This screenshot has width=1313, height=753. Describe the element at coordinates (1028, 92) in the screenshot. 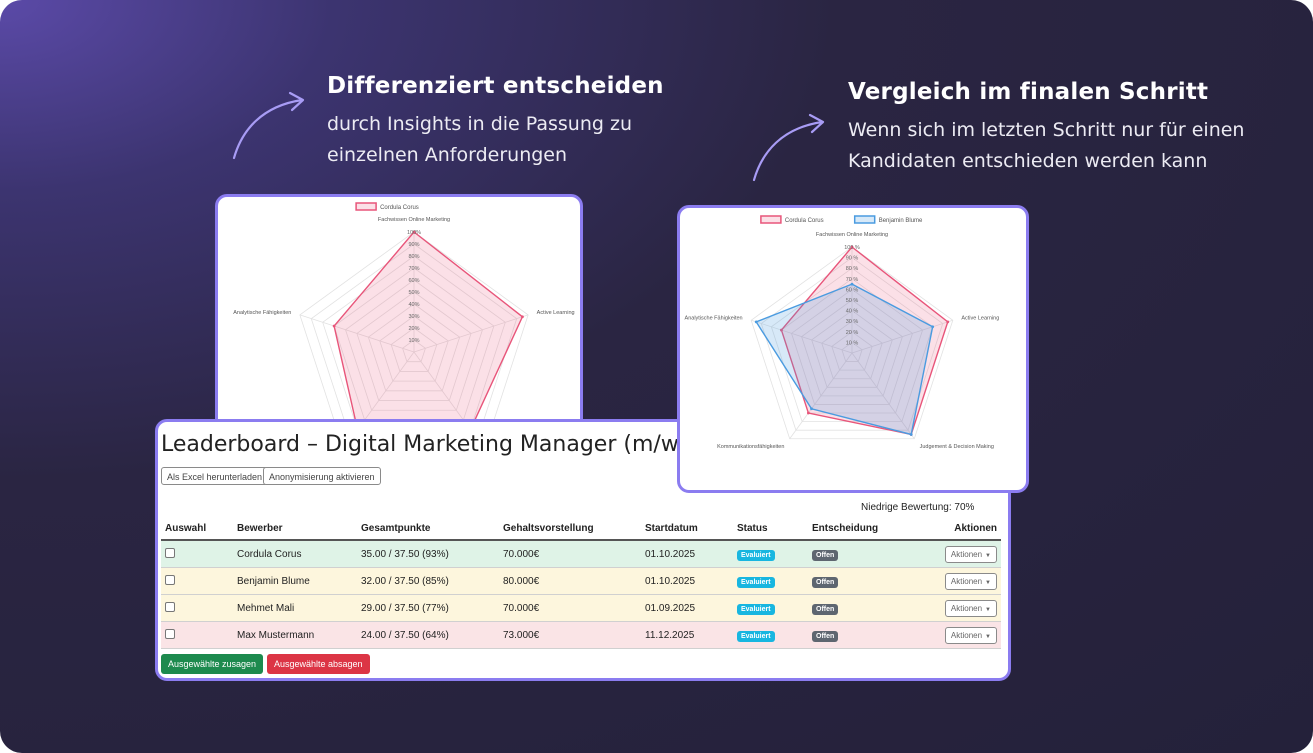

I see `caption-heading: Vergleich im finalen Schritt` at that location.